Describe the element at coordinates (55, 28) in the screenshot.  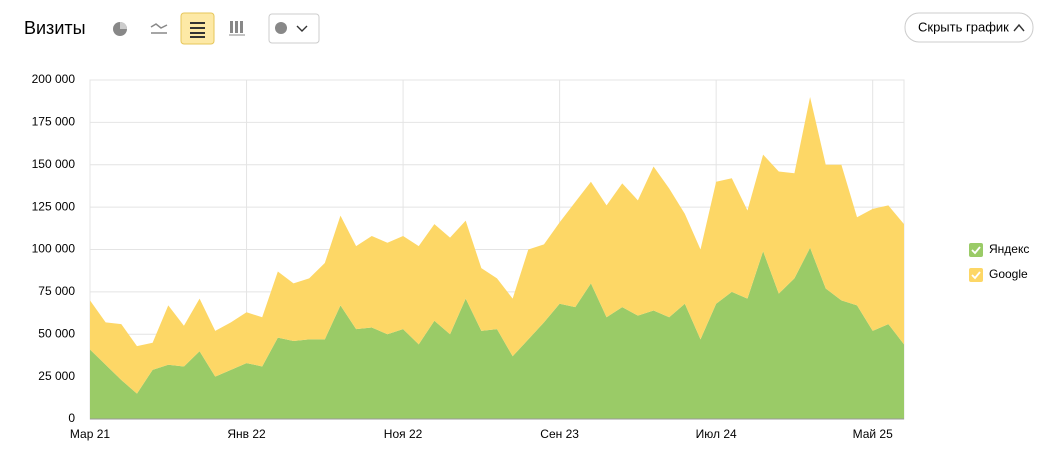
I see `title: Визиты` at that location.